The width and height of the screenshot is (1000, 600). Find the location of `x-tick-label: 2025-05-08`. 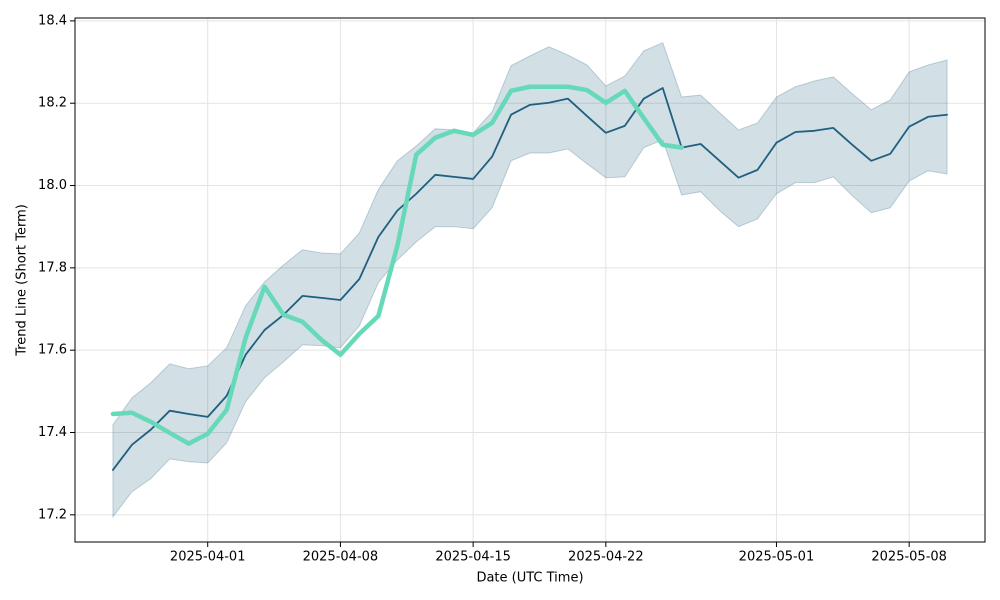

x-tick-label: 2025-05-08 is located at coordinates (909, 557).